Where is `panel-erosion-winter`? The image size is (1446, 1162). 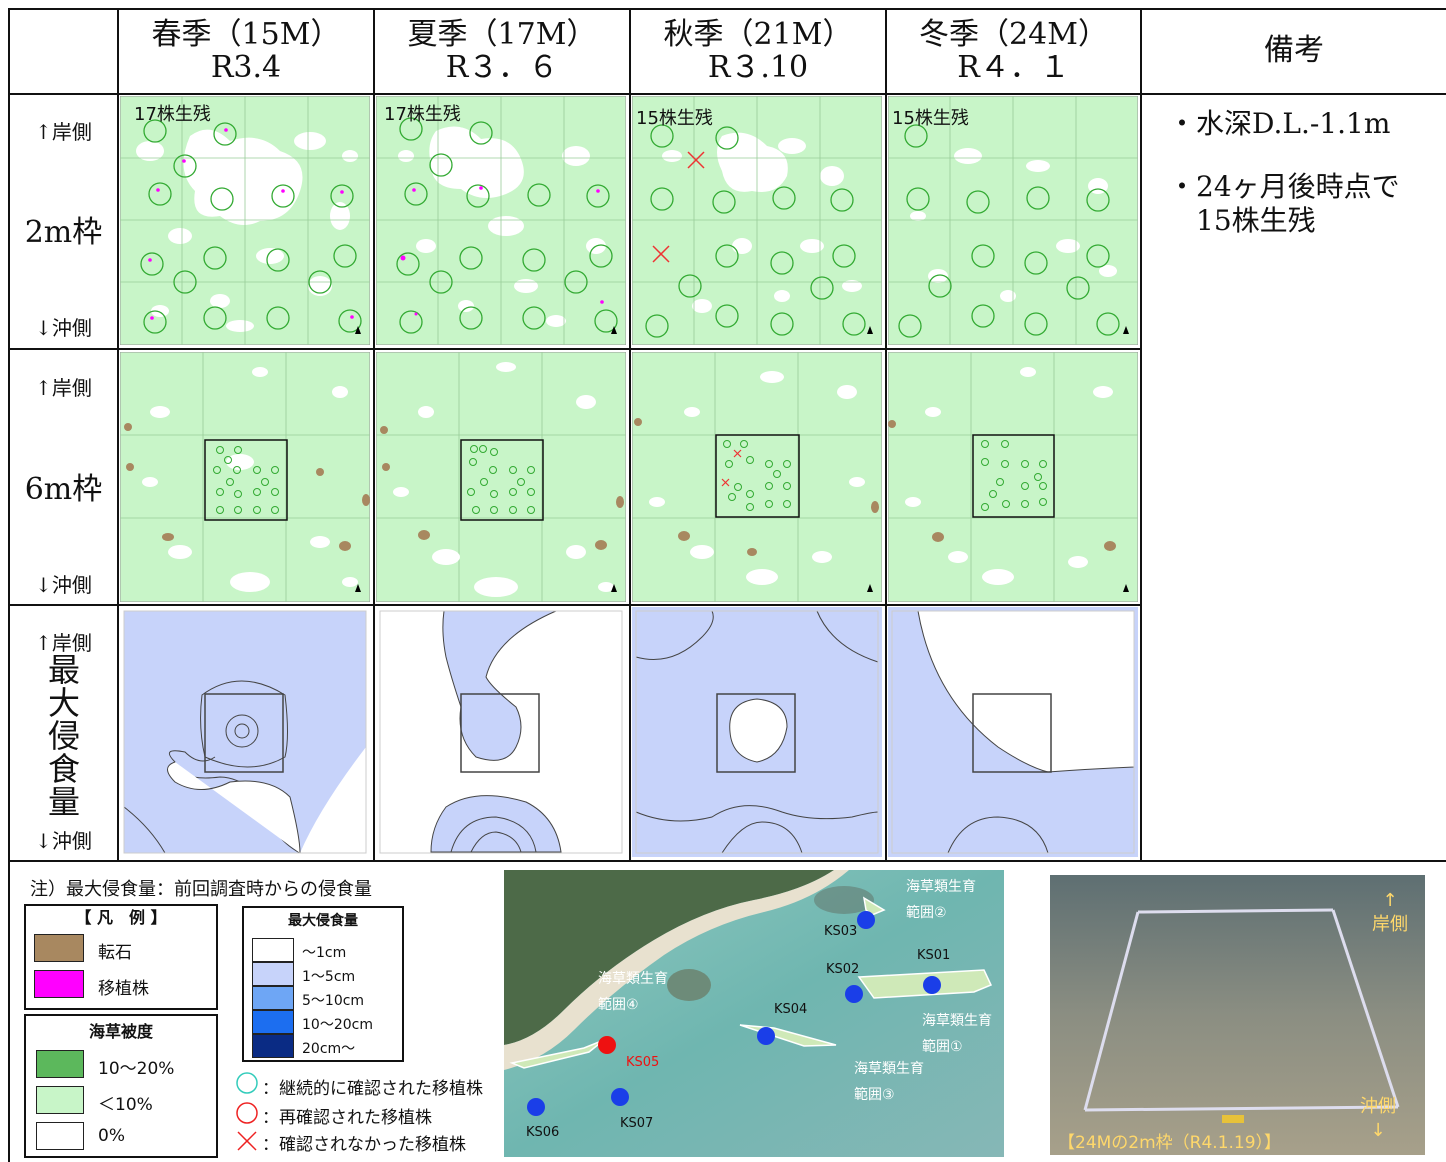 panel-erosion-winter is located at coordinates (1013, 732).